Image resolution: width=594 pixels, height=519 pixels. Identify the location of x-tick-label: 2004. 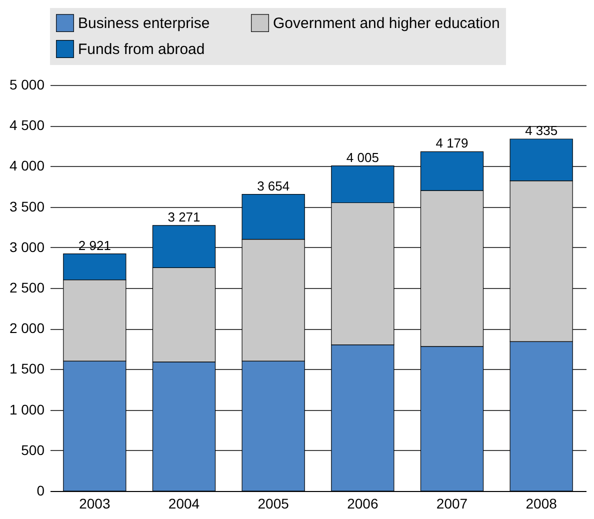
(184, 504).